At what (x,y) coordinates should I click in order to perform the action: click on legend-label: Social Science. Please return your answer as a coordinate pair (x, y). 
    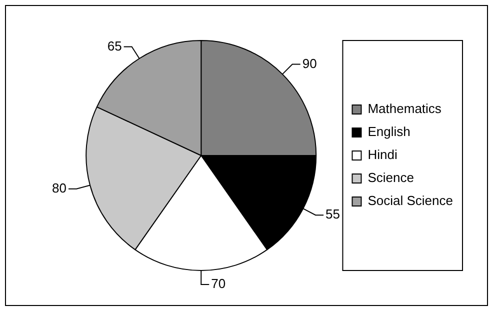
    Looking at the image, I should click on (411, 200).